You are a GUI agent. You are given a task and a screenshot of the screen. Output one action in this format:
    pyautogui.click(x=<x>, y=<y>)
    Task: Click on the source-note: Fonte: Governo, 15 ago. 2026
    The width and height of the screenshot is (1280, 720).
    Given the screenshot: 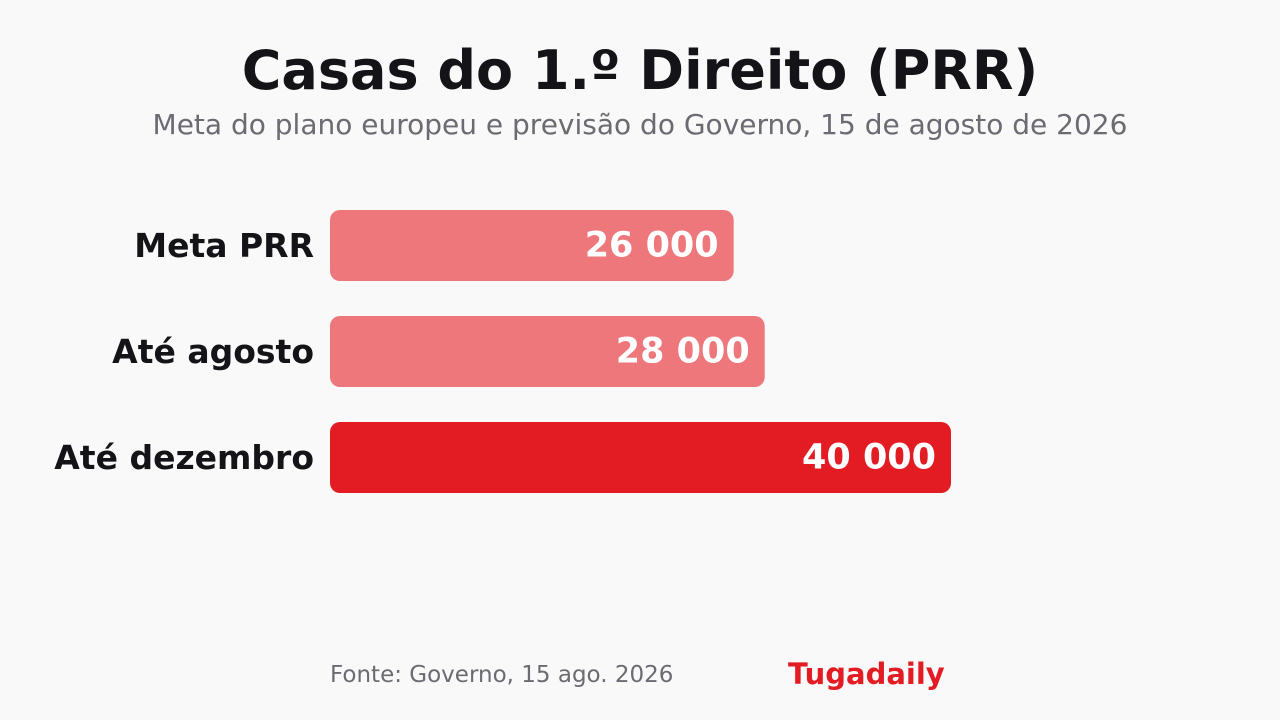 What is the action you would take?
    pyautogui.click(x=502, y=675)
    